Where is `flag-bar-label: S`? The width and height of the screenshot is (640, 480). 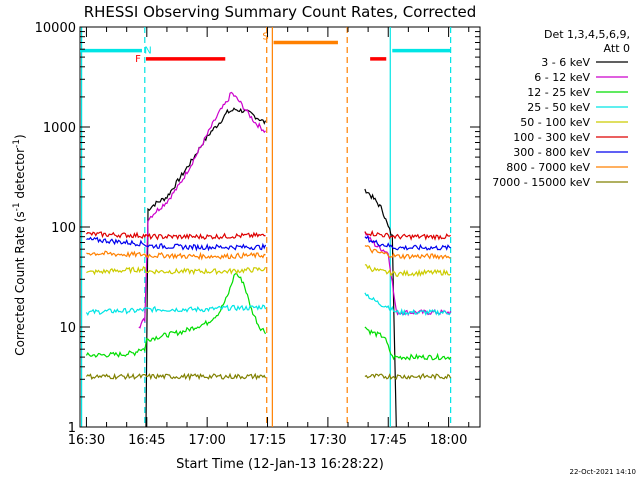
flag-bar-label: S is located at coordinates (265, 36).